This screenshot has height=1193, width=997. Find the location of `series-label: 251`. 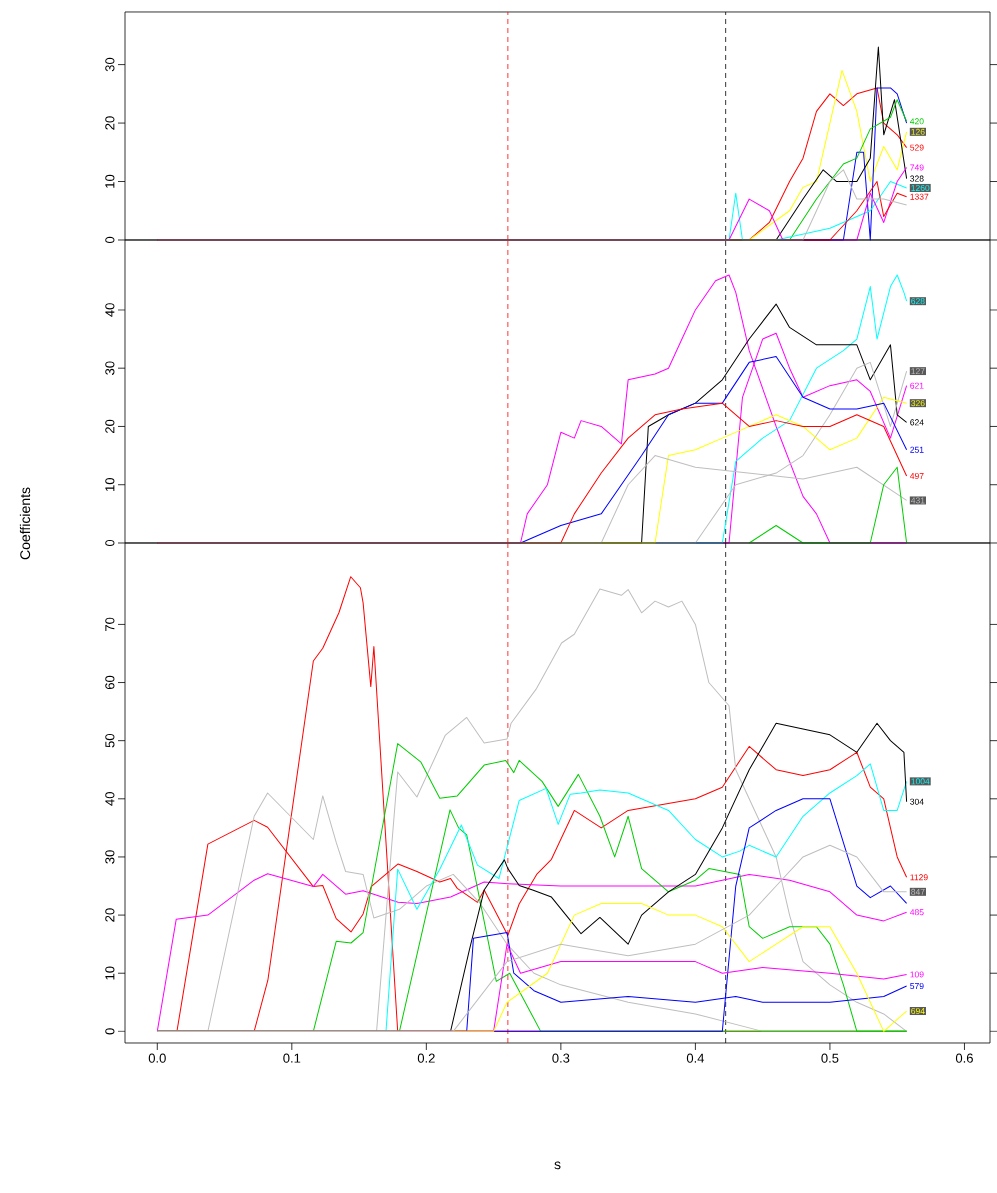

series-label: 251 is located at coordinates (917, 449).